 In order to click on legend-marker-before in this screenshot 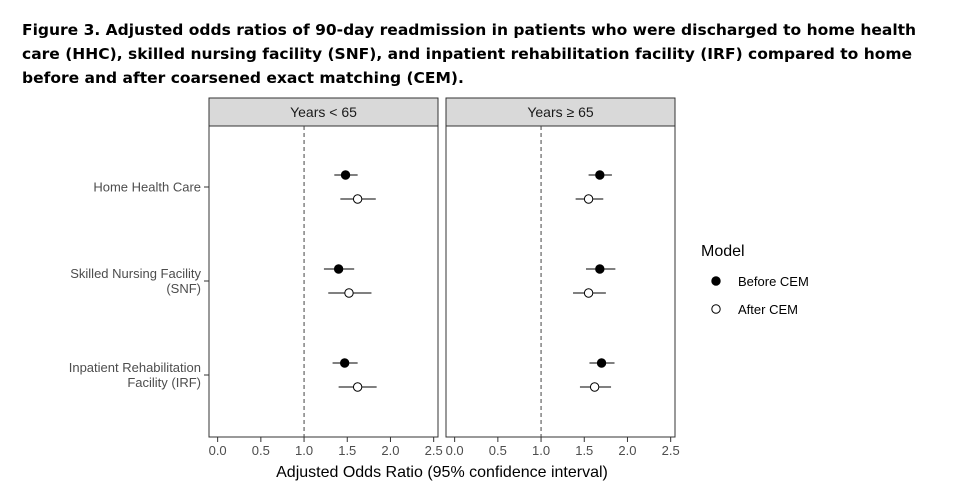, I will do `click(716, 281)`.